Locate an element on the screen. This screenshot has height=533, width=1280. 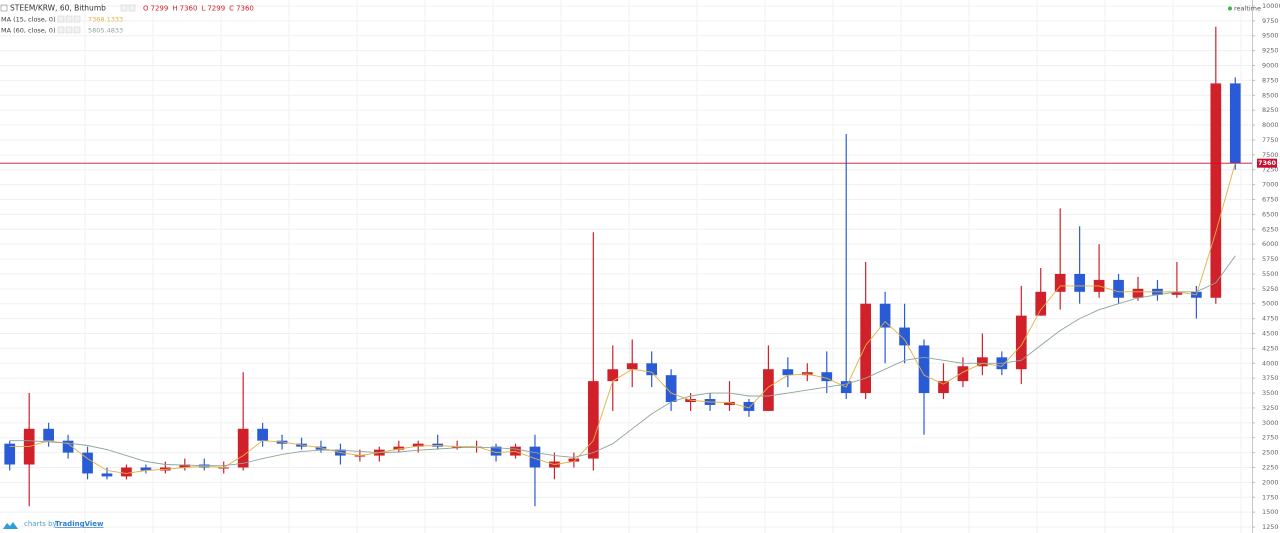
status-dot is located at coordinates (1230, 8).